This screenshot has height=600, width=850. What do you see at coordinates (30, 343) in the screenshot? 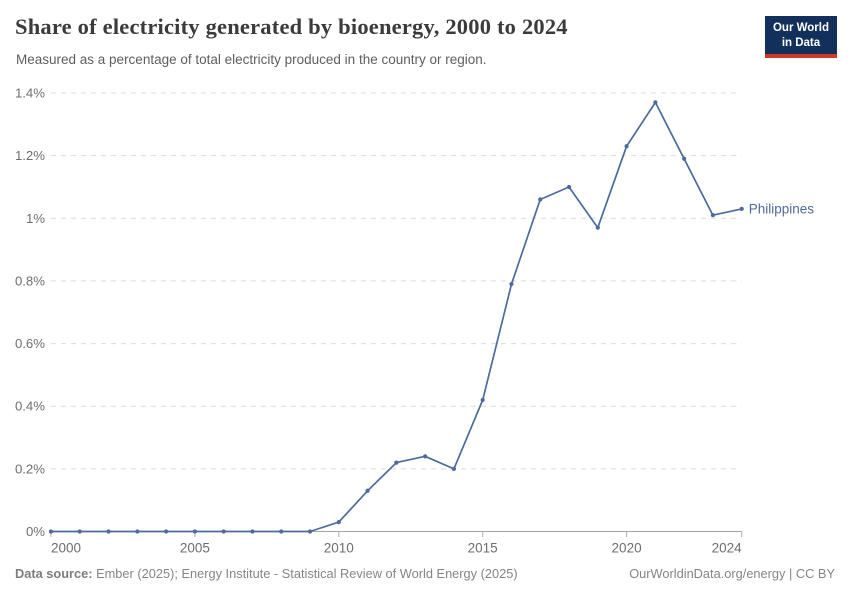
I see `y-tick-label: 0.6%` at bounding box center [30, 343].